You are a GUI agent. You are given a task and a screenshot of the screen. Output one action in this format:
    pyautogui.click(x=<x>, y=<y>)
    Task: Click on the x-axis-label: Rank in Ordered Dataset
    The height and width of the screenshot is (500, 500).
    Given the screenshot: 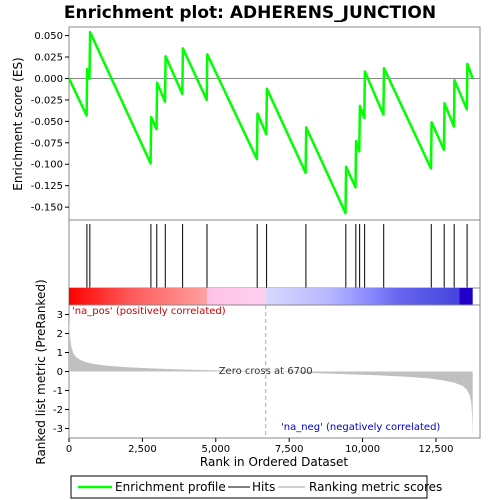 What is the action you would take?
    pyautogui.click(x=274, y=462)
    